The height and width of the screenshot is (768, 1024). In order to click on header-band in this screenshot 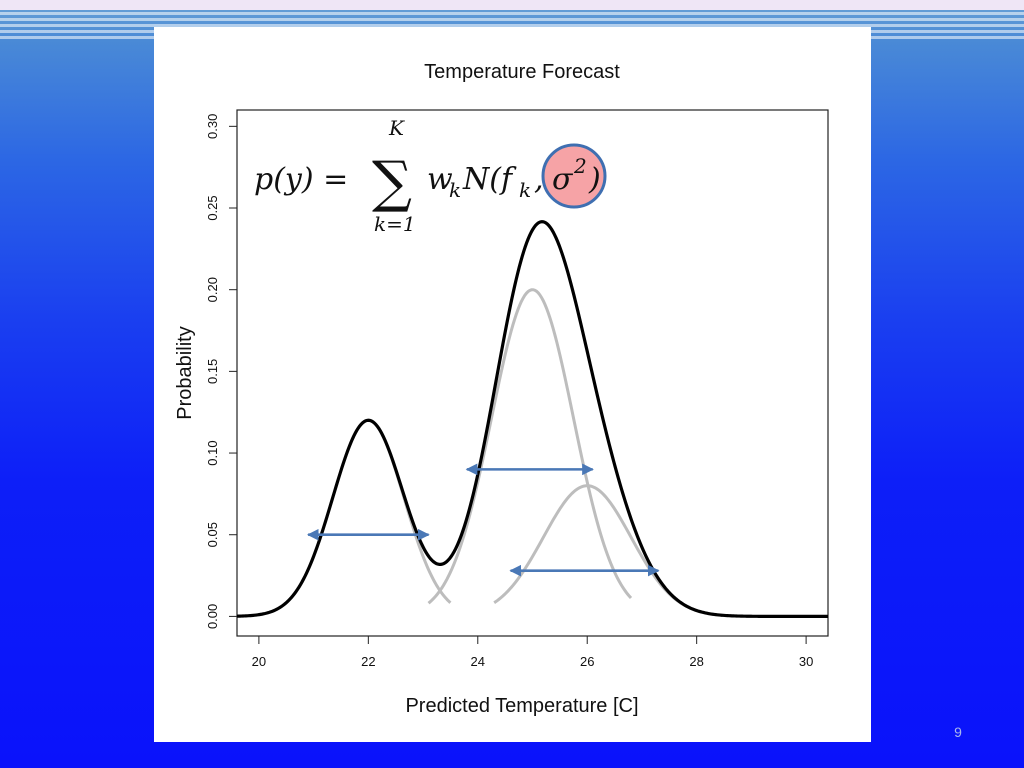, I will do `click(512, 5)`.